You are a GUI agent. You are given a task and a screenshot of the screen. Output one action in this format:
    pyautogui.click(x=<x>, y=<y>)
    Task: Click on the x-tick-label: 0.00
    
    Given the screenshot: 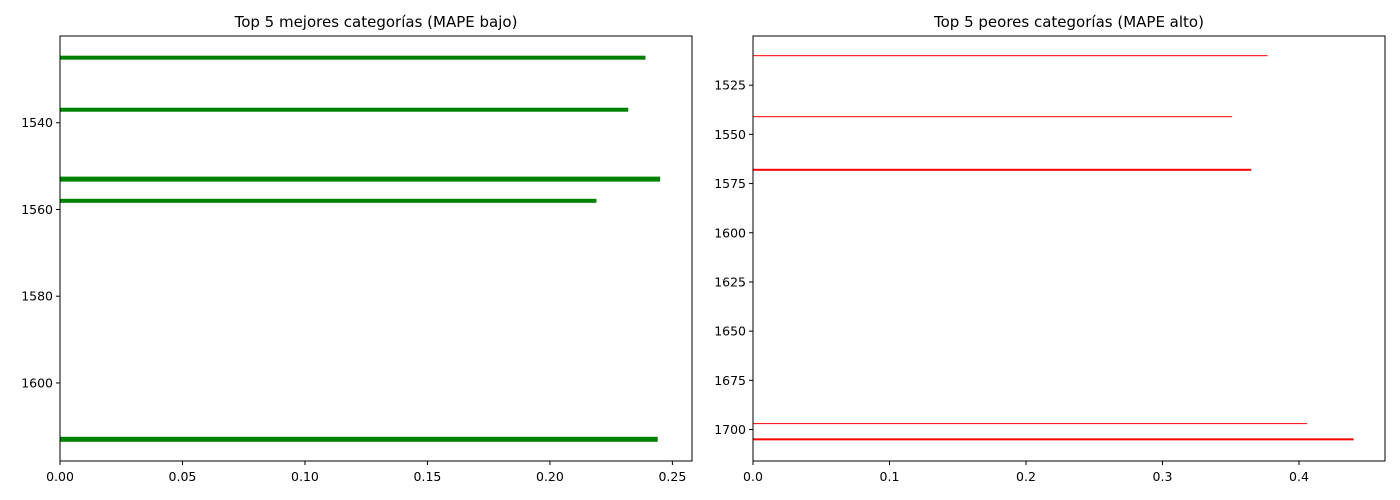 What is the action you would take?
    pyautogui.click(x=60, y=476)
    